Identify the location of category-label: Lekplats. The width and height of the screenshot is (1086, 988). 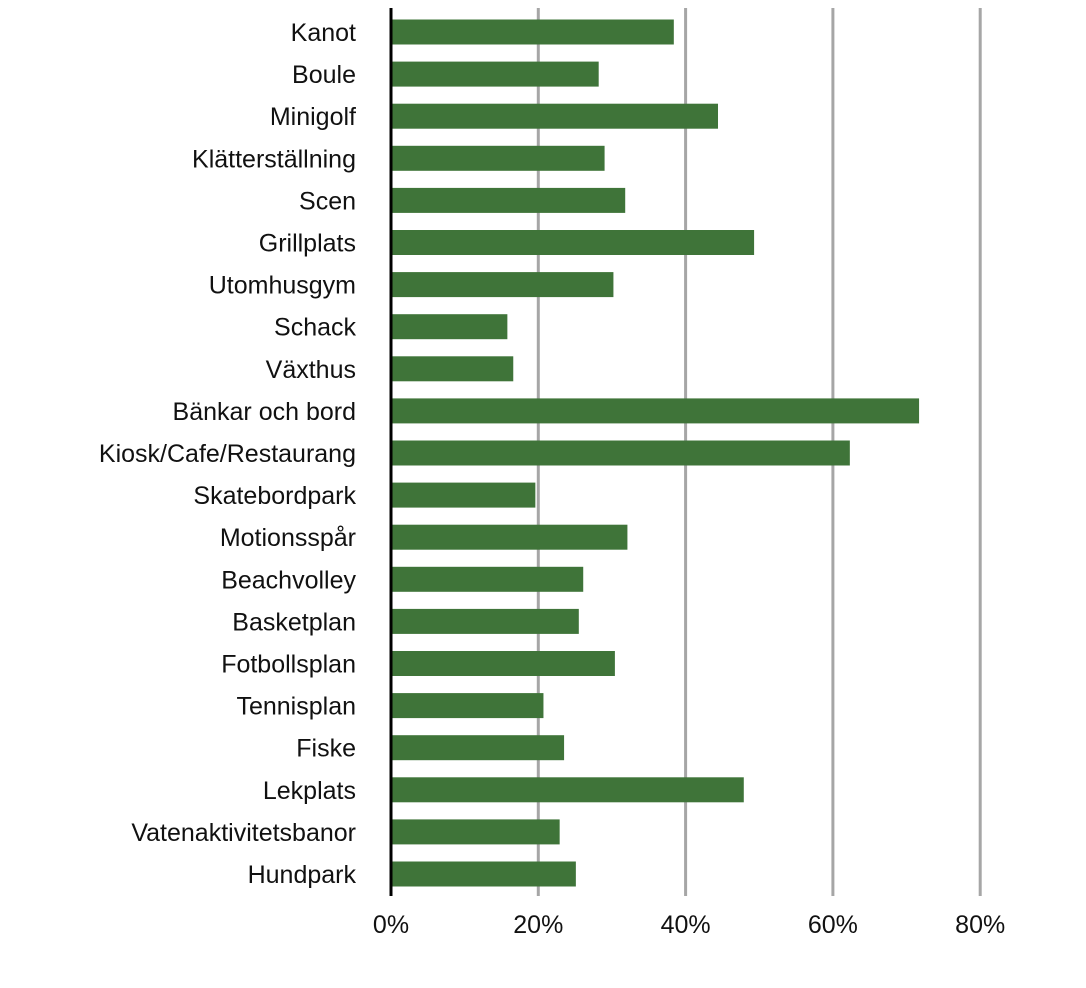
(309, 791).